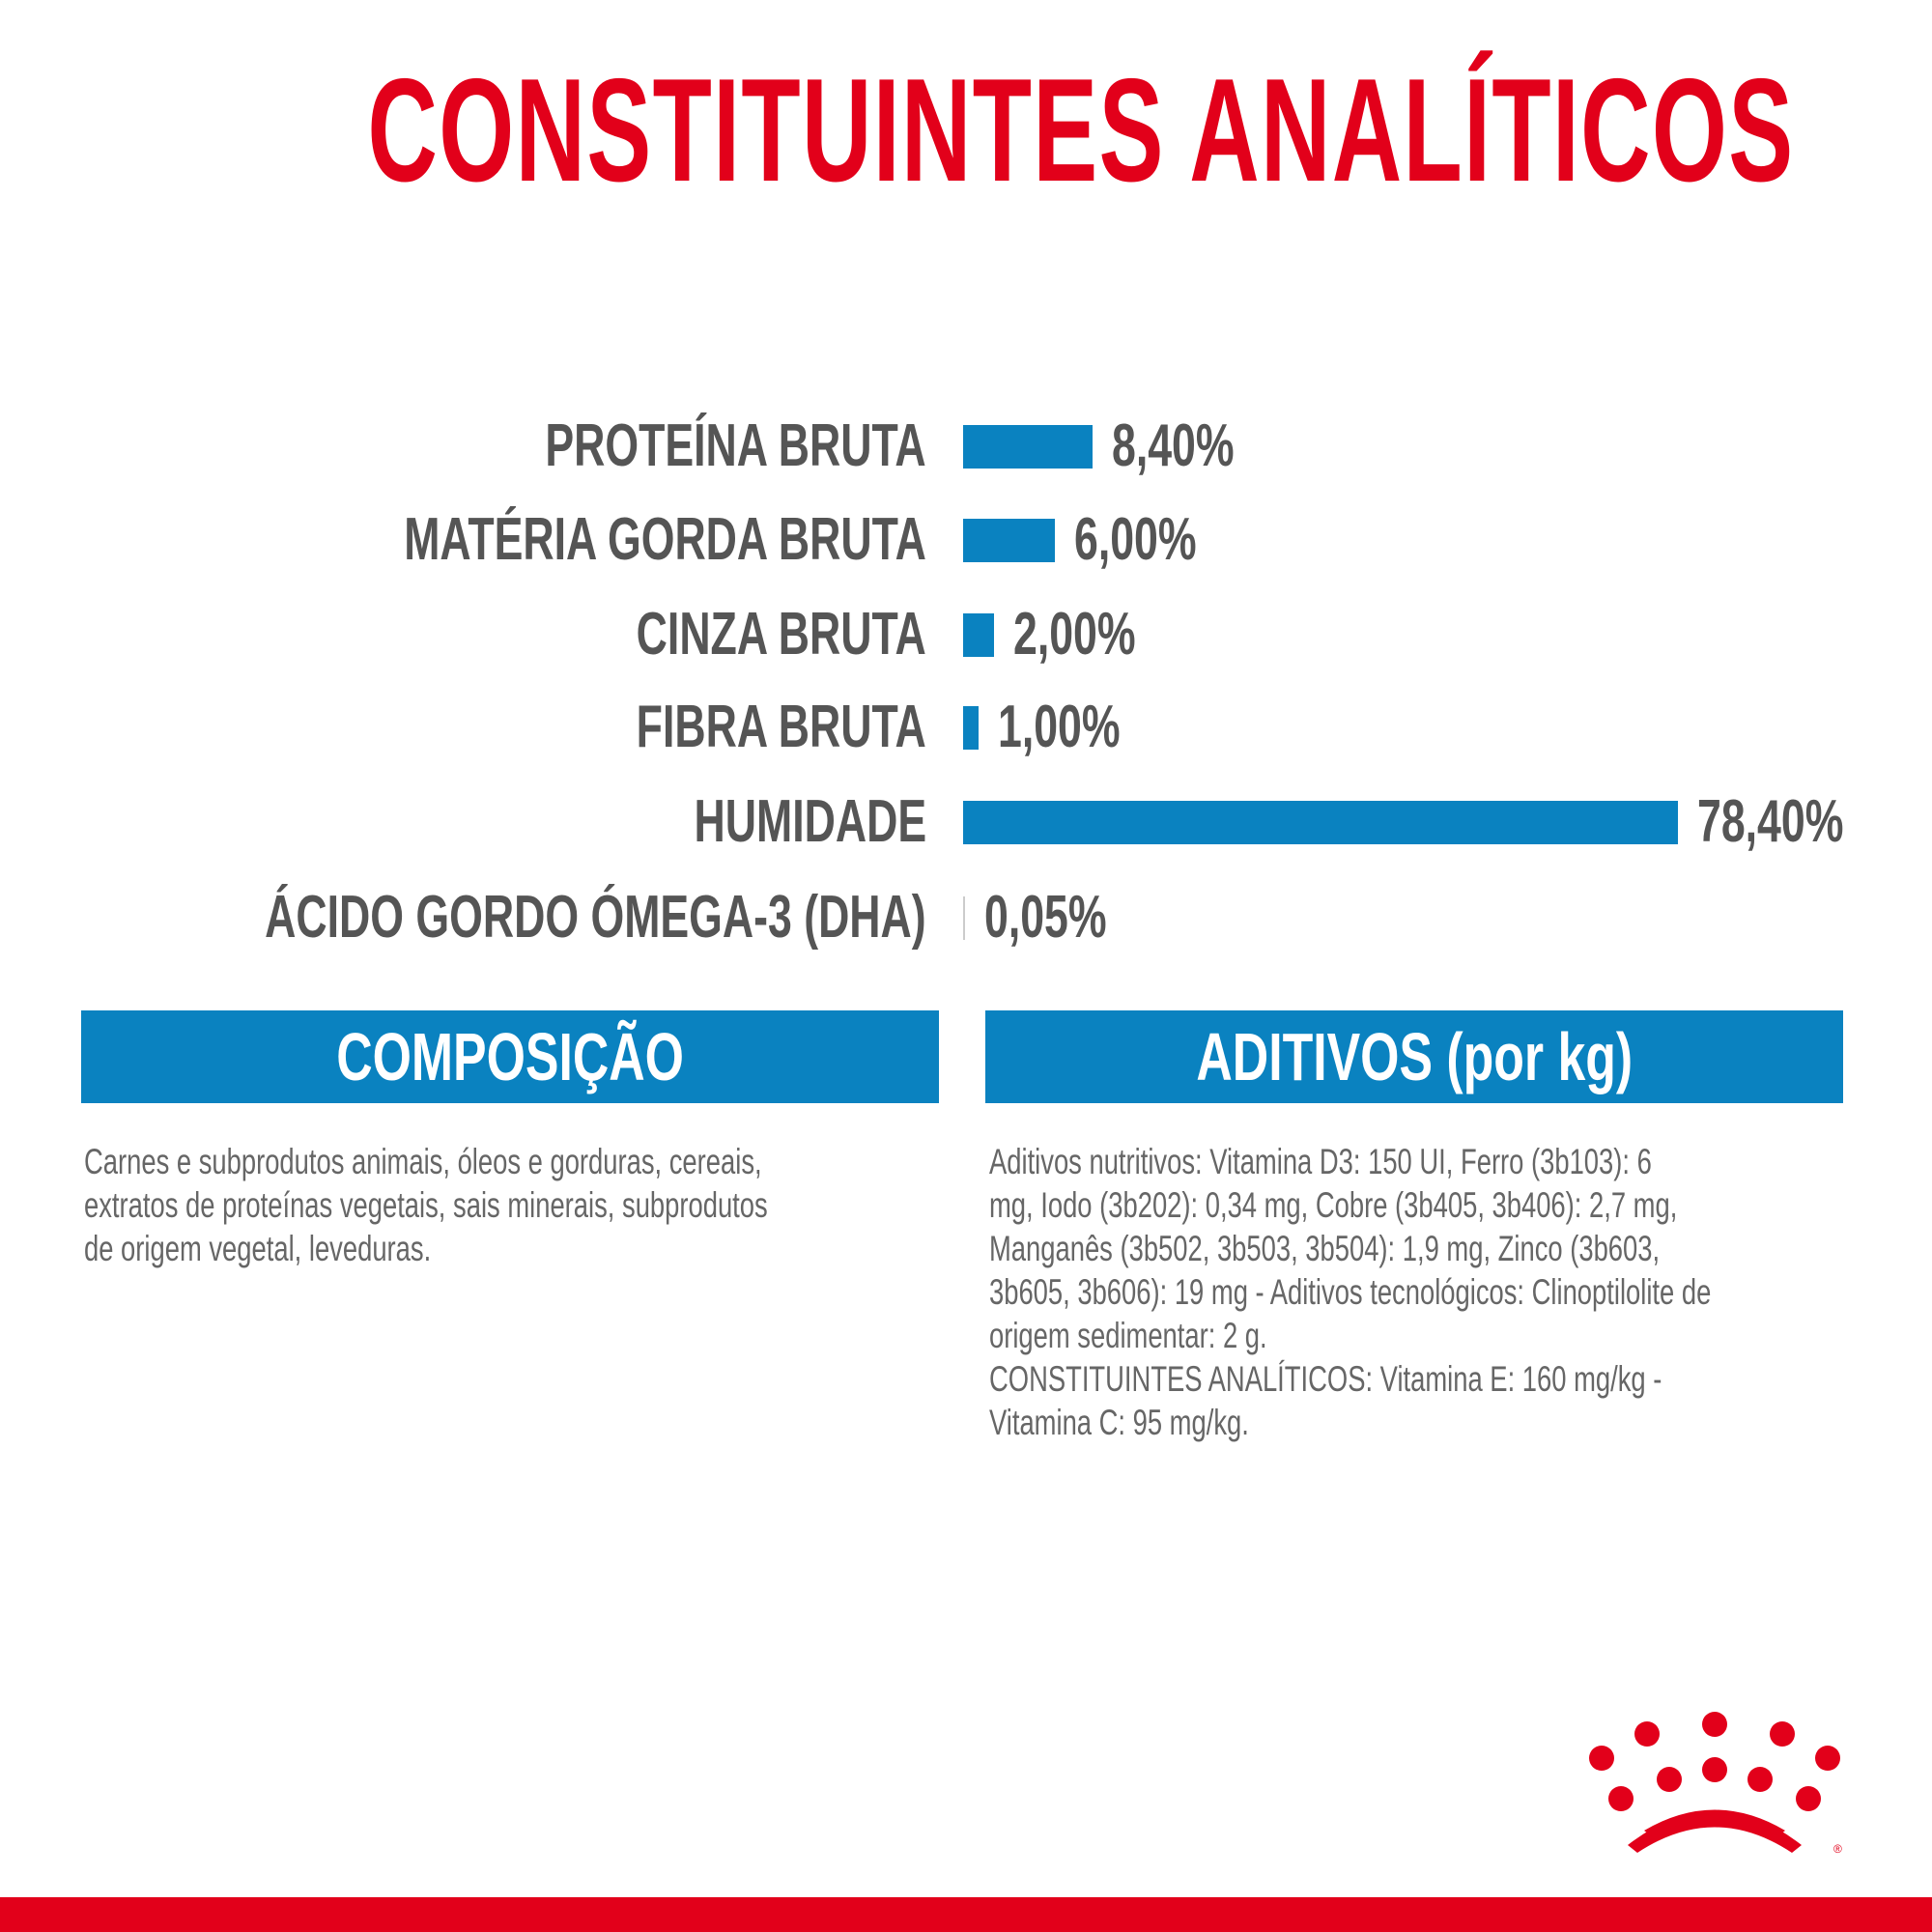 The image size is (1932, 1932). I want to click on chart-row: MATÉRIA GORDA BRUTA 6,00%, so click(966, 539).